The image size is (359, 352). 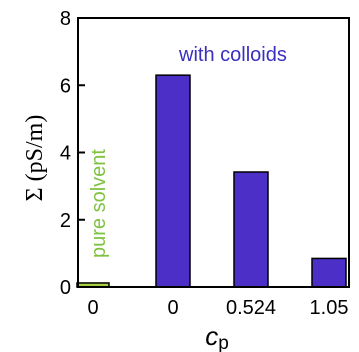 I want to click on y-tick-label: 2, so click(x=65, y=221).